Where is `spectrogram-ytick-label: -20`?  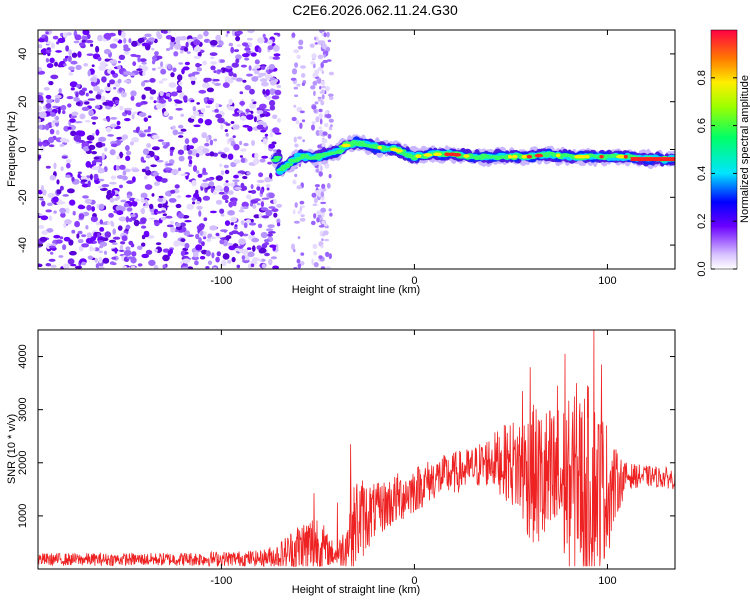 spectrogram-ytick-label: -20 is located at coordinates (23, 197).